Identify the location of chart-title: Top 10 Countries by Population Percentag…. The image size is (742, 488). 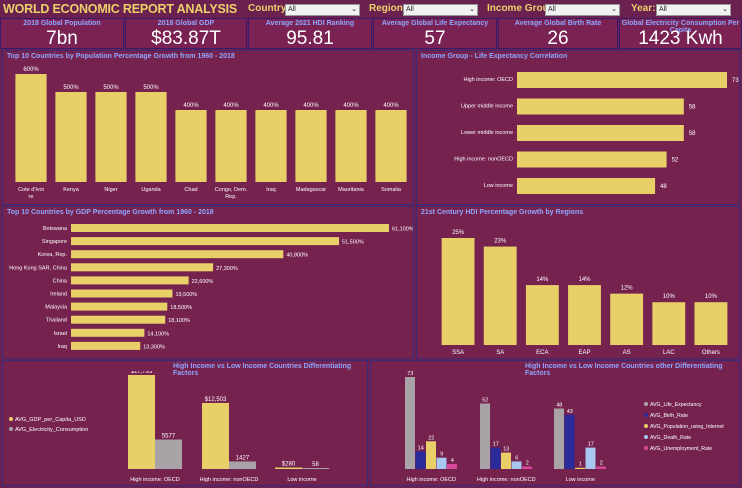
(121, 56).